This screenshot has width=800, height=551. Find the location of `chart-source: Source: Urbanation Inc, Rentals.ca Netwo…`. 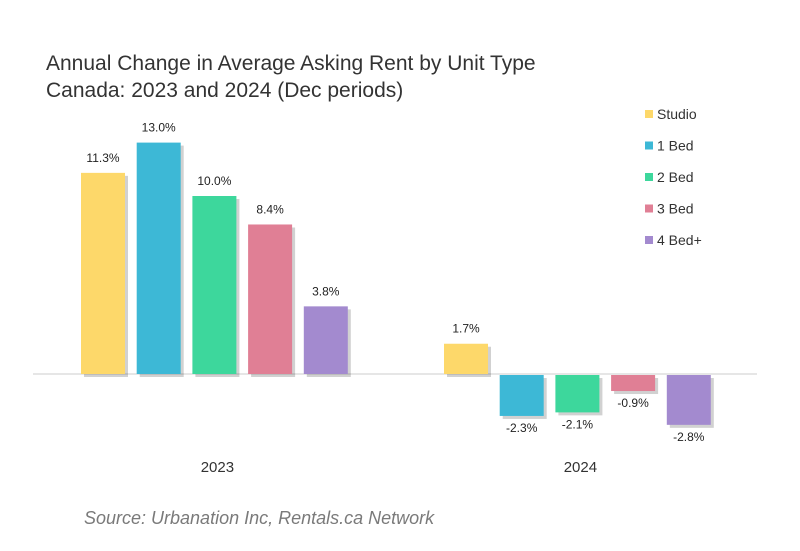

chart-source: Source: Urbanation Inc, Rentals.ca Netwo… is located at coordinates (259, 518).